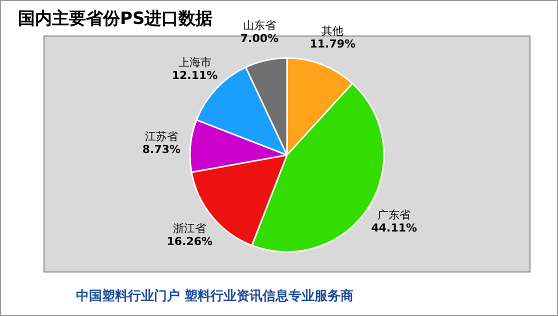 The image size is (558, 316). Describe the element at coordinates (189, 229) in the screenshot. I see `slice-label: 浙江省` at that location.